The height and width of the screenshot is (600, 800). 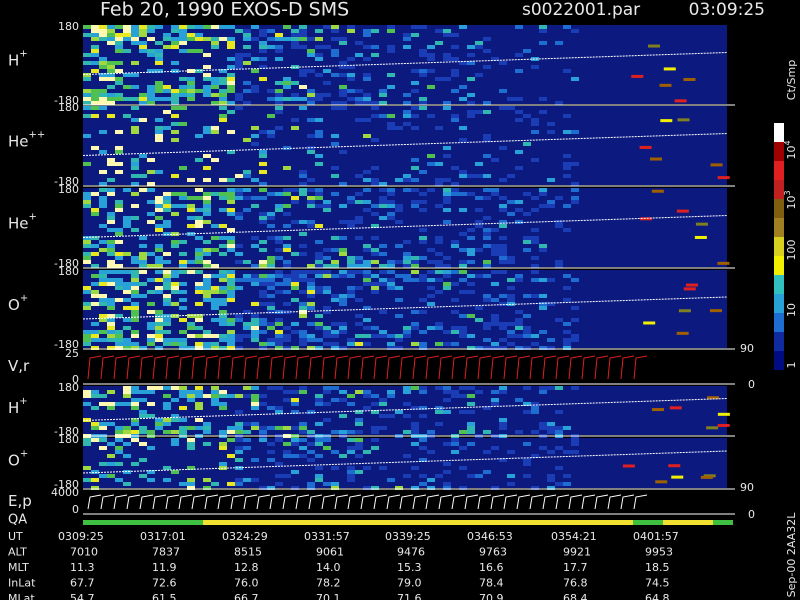 I want to click on row-header: UT, so click(x=15, y=536).